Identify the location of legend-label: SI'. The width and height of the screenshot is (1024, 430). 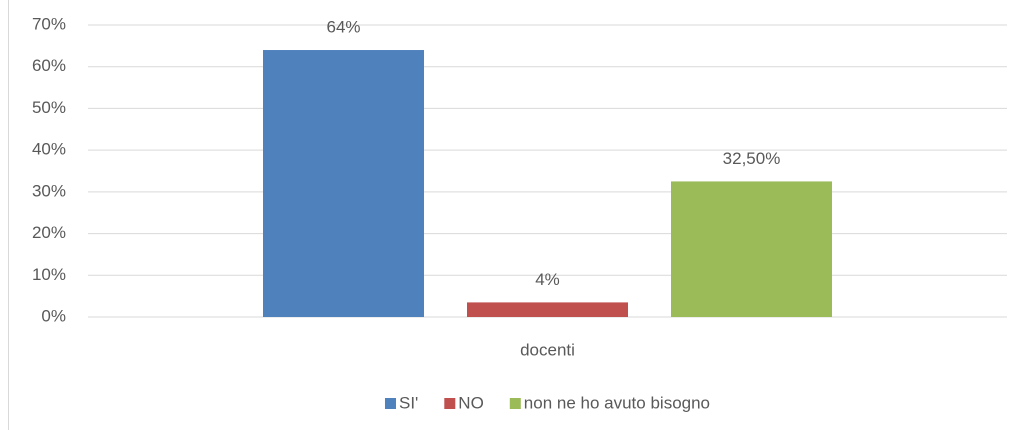
(408, 402).